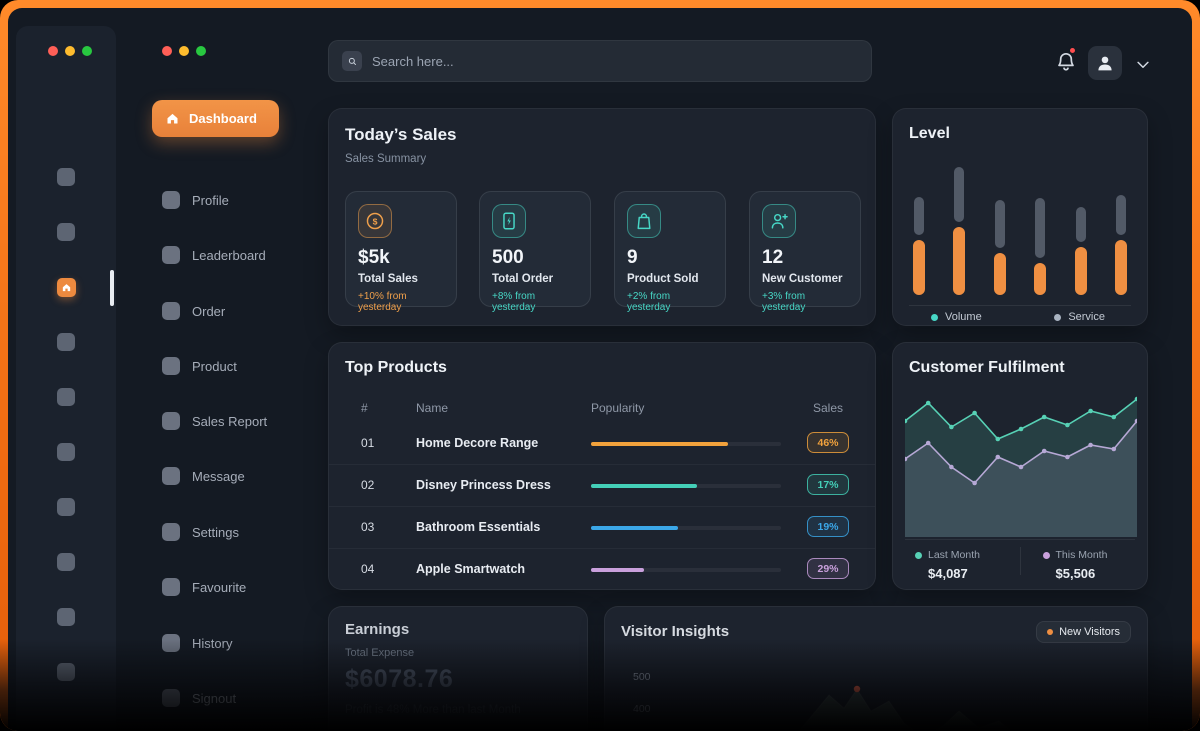 This screenshot has height=731, width=1200. Describe the element at coordinates (1058, 317) in the screenshot. I see `service-legend-dot` at that location.